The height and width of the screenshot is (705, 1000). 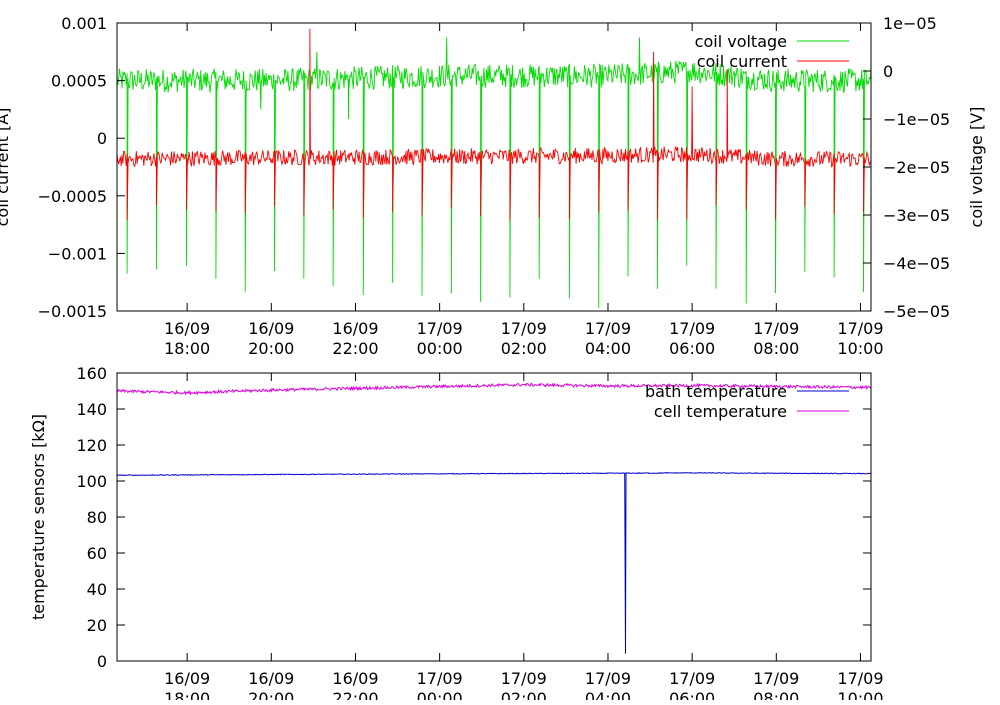 I want to click on y-tick-label: −0.0005, so click(x=72, y=196).